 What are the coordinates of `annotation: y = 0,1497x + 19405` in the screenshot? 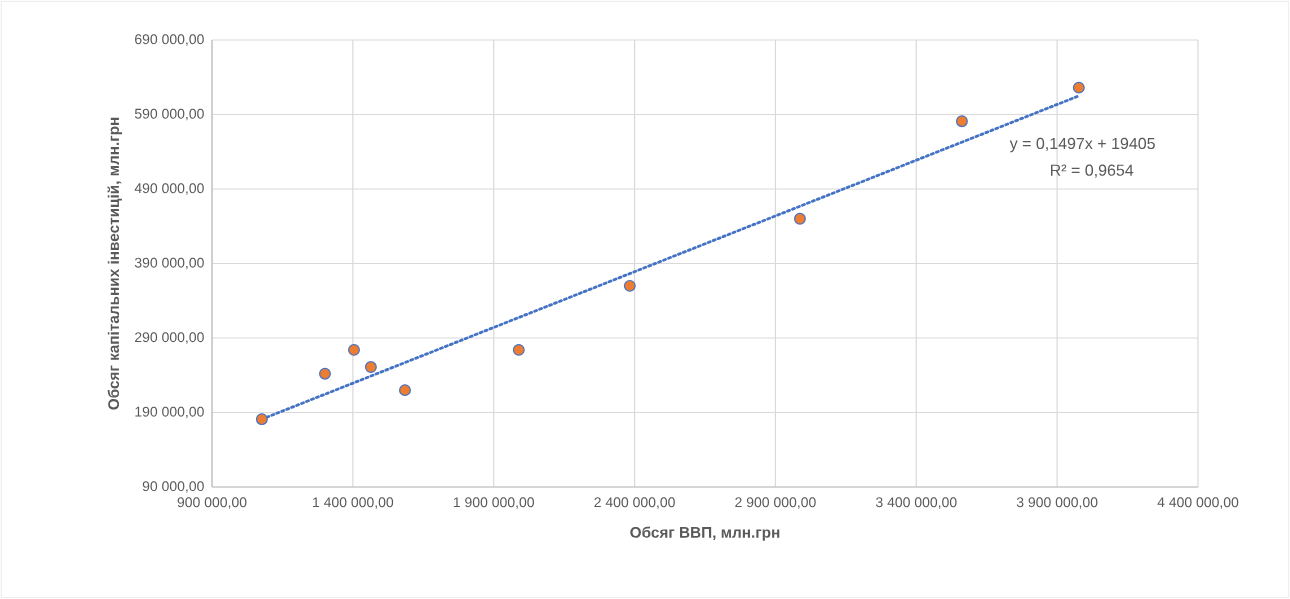 It's located at (1082, 145).